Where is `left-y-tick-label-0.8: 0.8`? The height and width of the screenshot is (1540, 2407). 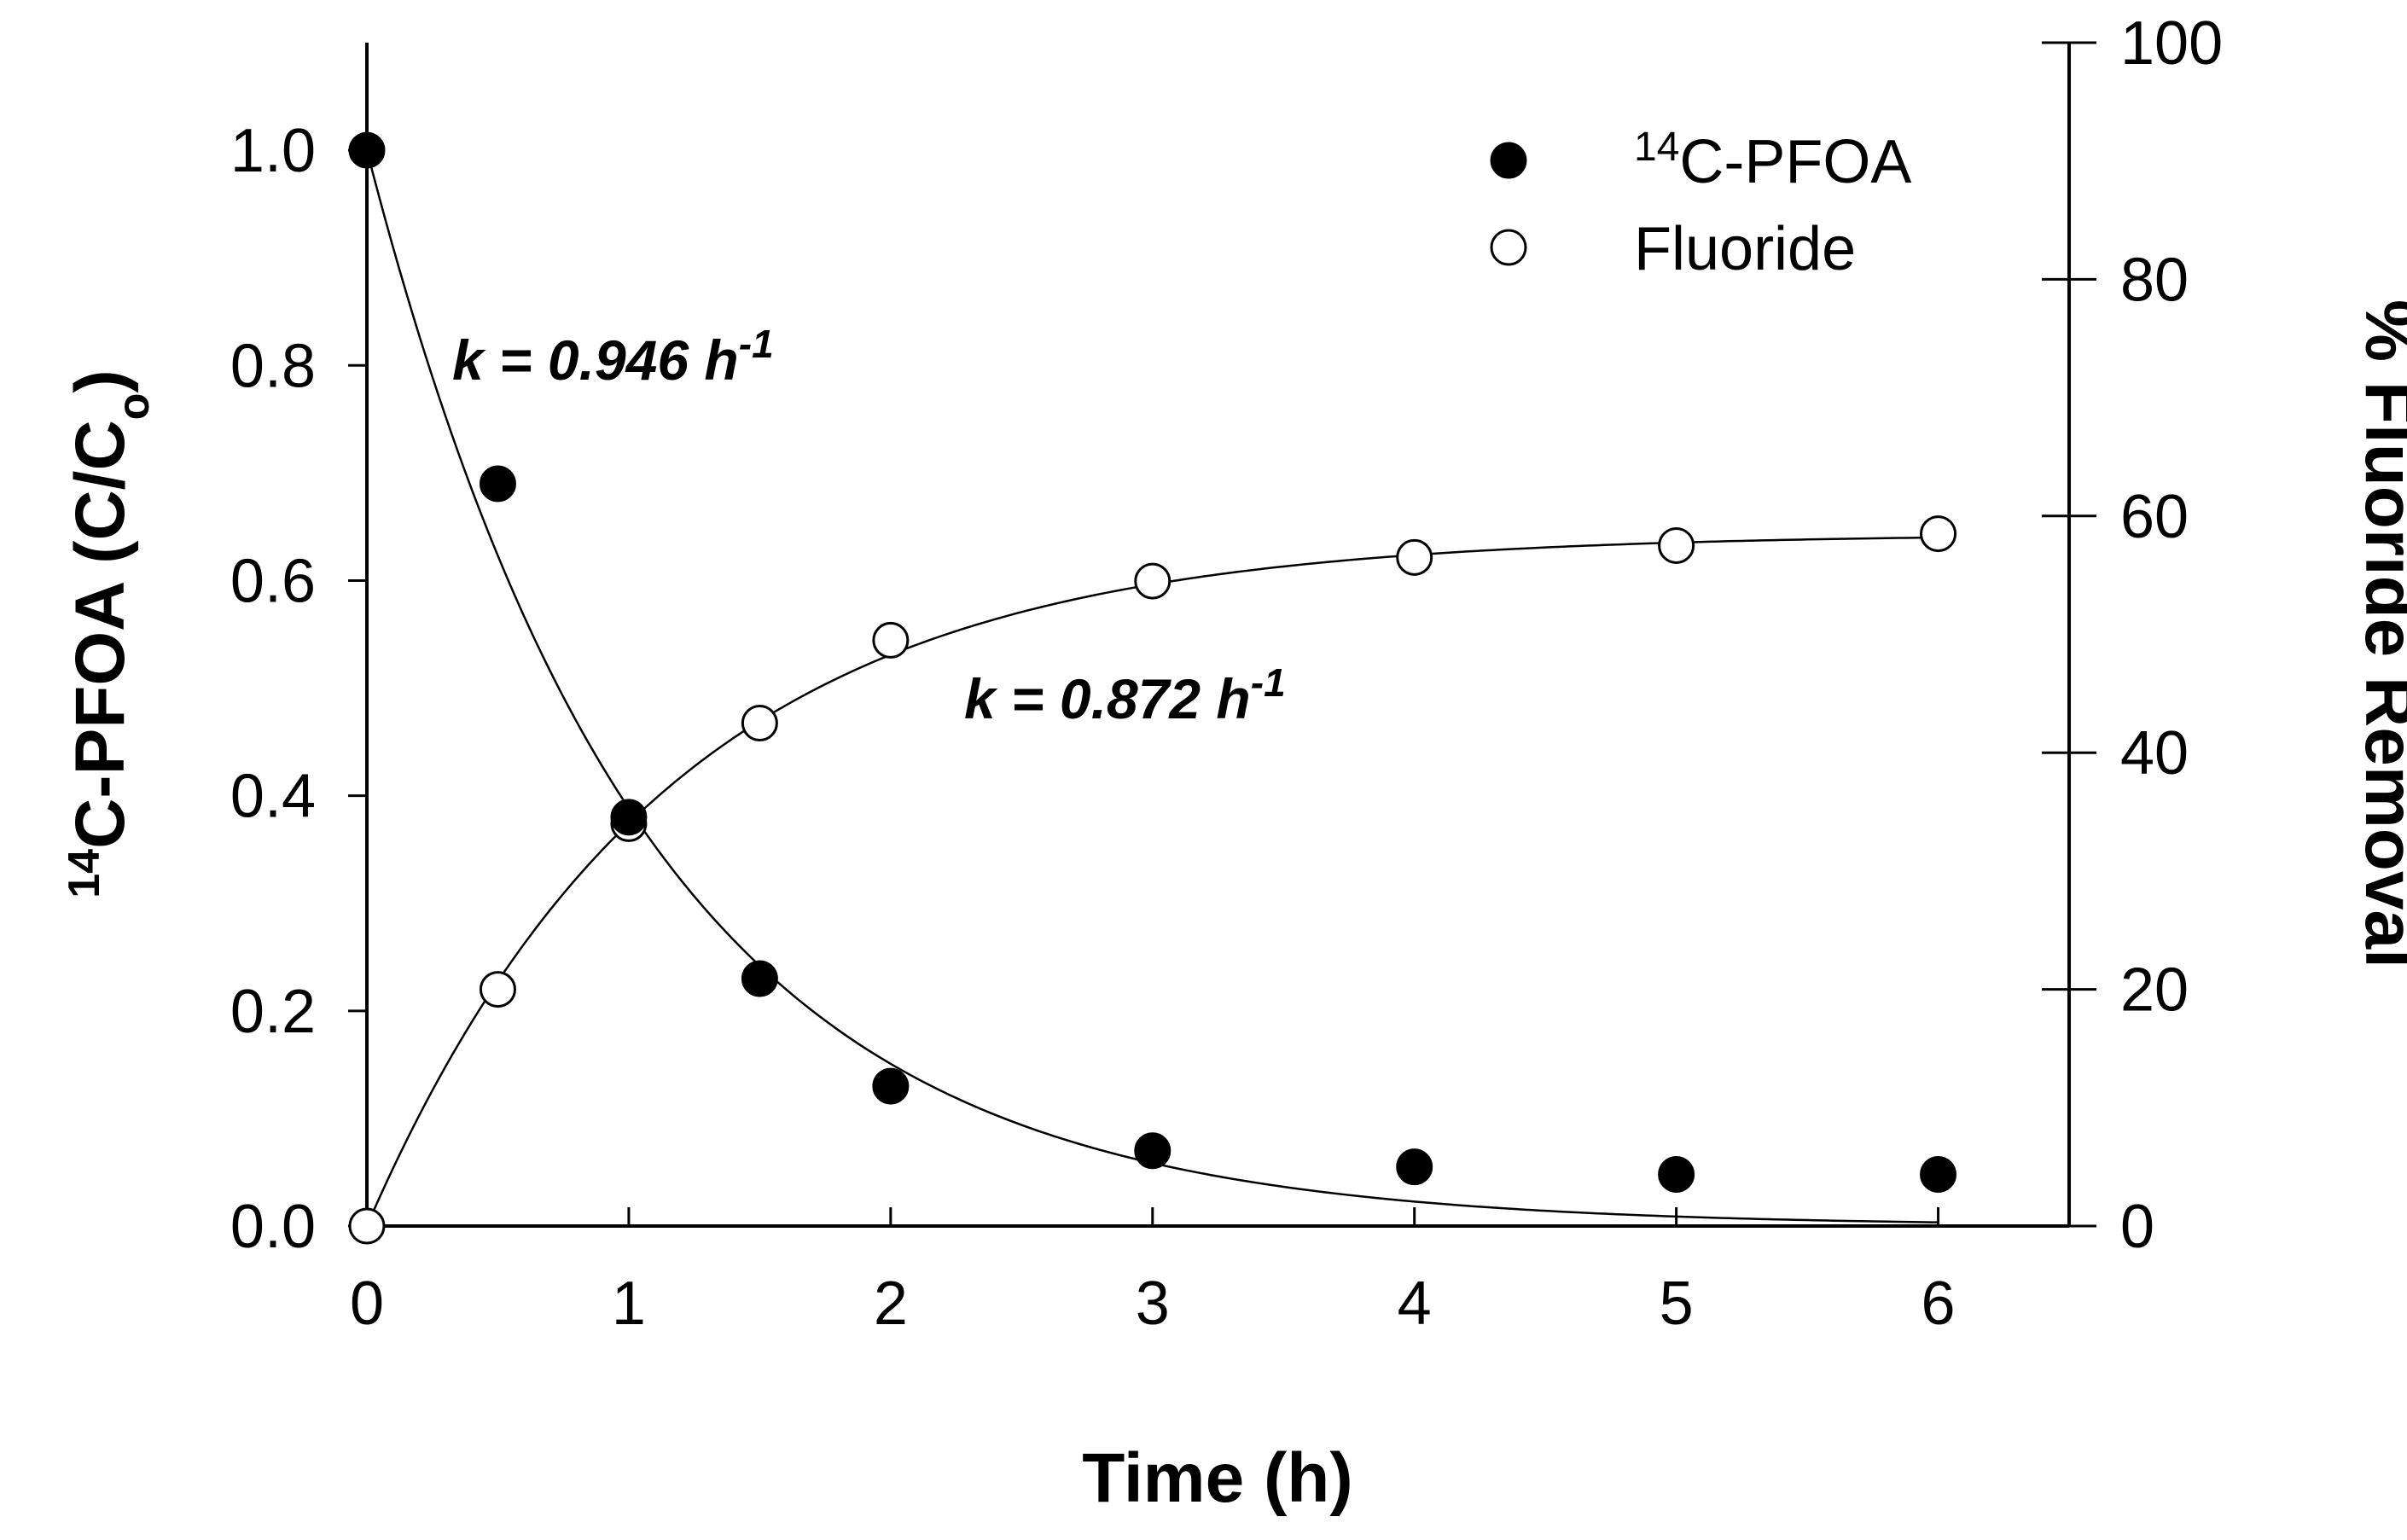
left-y-tick-label-0.8: 0.8 is located at coordinates (273, 366).